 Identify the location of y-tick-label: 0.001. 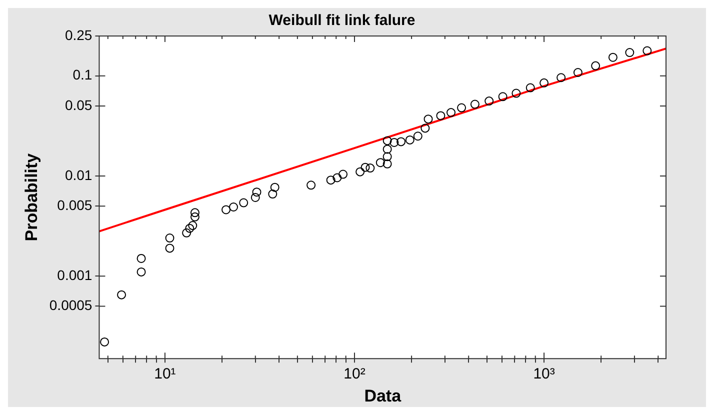
(74, 274).